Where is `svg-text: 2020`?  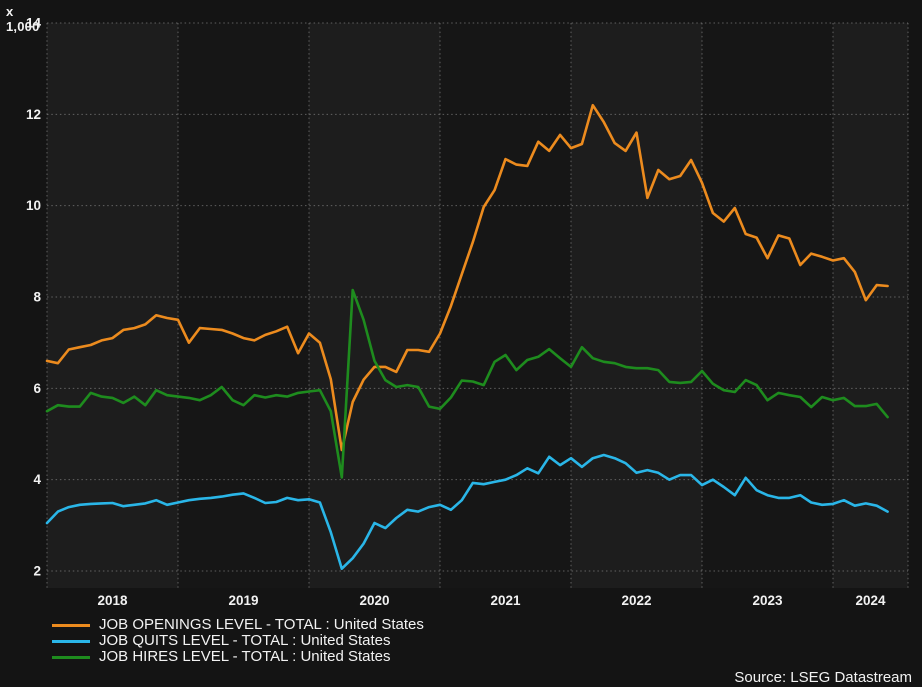
svg-text: 2020 is located at coordinates (374, 600).